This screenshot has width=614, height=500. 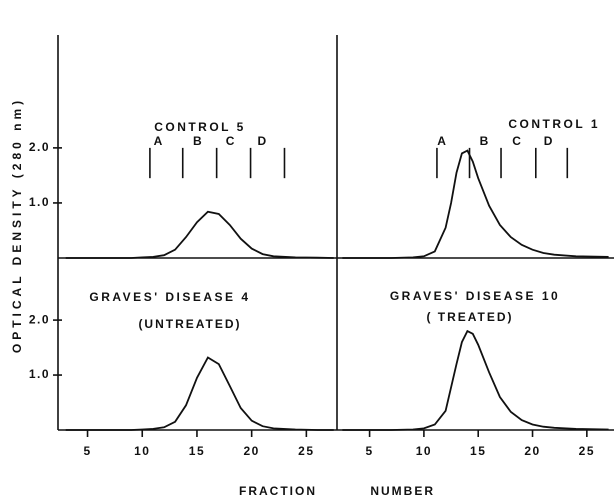 What do you see at coordinates (337, 491) in the screenshot?
I see `x-axis-label: FRACTION NUMBER` at bounding box center [337, 491].